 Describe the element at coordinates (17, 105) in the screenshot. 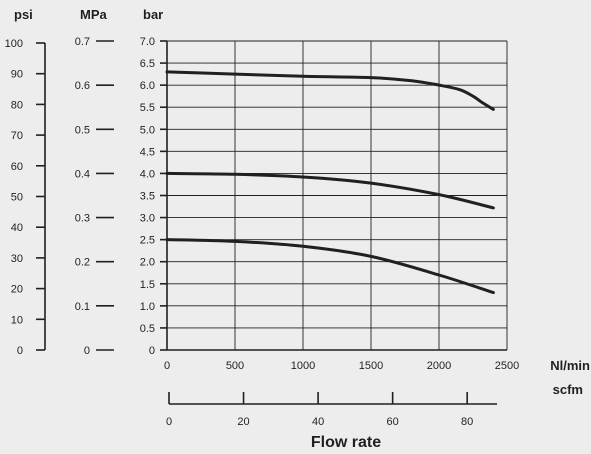

I see `psi-tick-label: 80` at that location.